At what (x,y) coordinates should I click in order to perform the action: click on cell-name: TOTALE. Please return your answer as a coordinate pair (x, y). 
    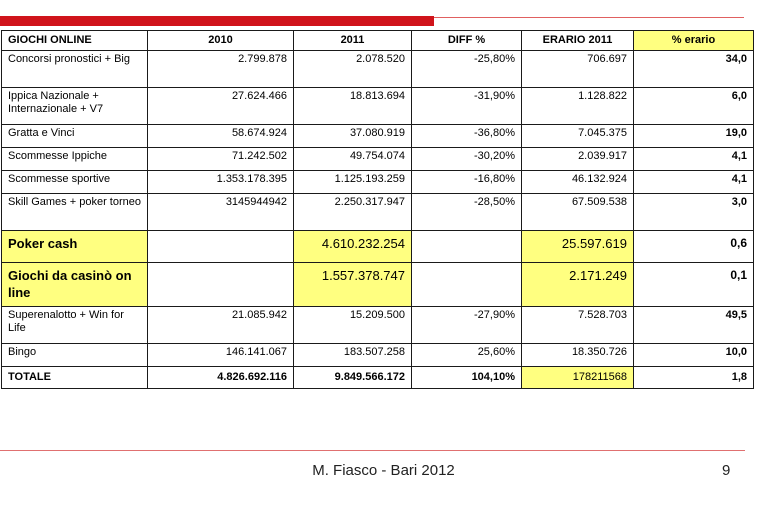
    Looking at the image, I should click on (74, 377).